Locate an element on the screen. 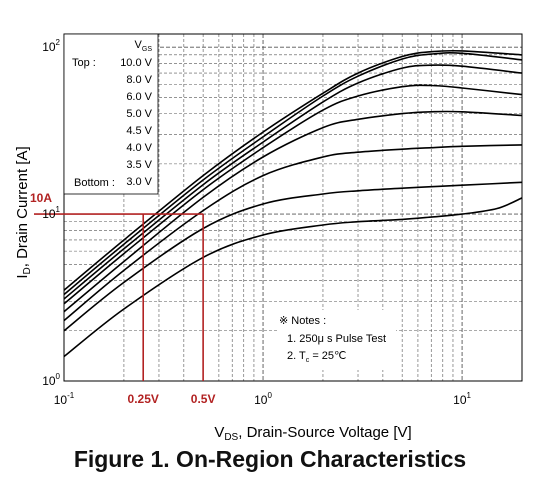 The width and height of the screenshot is (540, 489). annotation-label-10a: 10A is located at coordinates (41, 198).